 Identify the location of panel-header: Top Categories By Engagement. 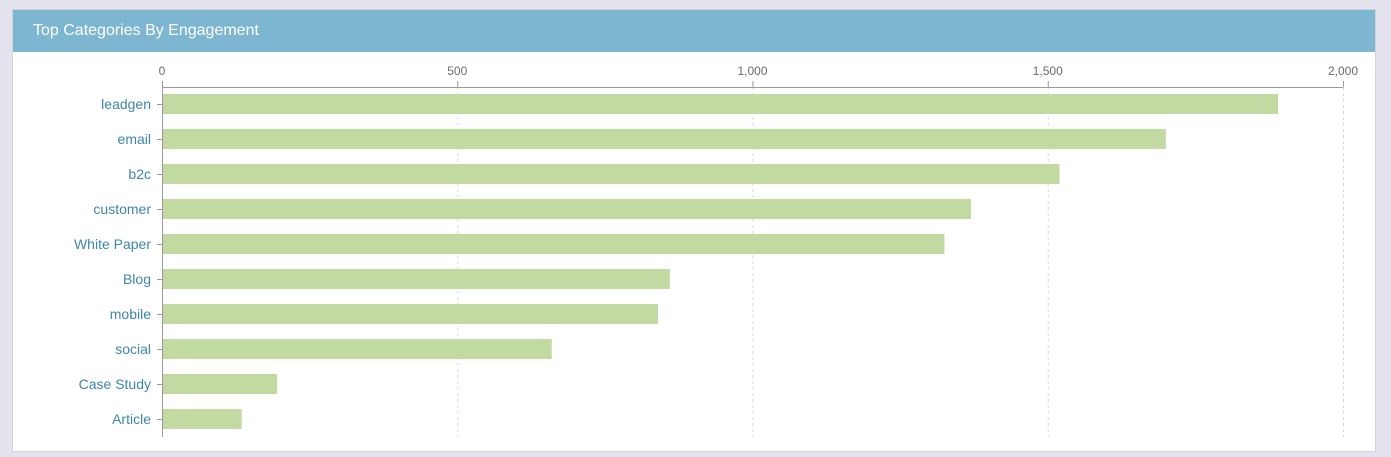
(694, 31).